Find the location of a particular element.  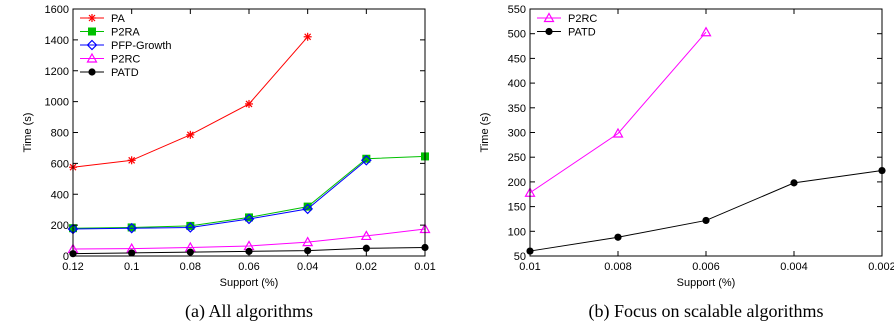

series-pa is located at coordinates (190, 102).